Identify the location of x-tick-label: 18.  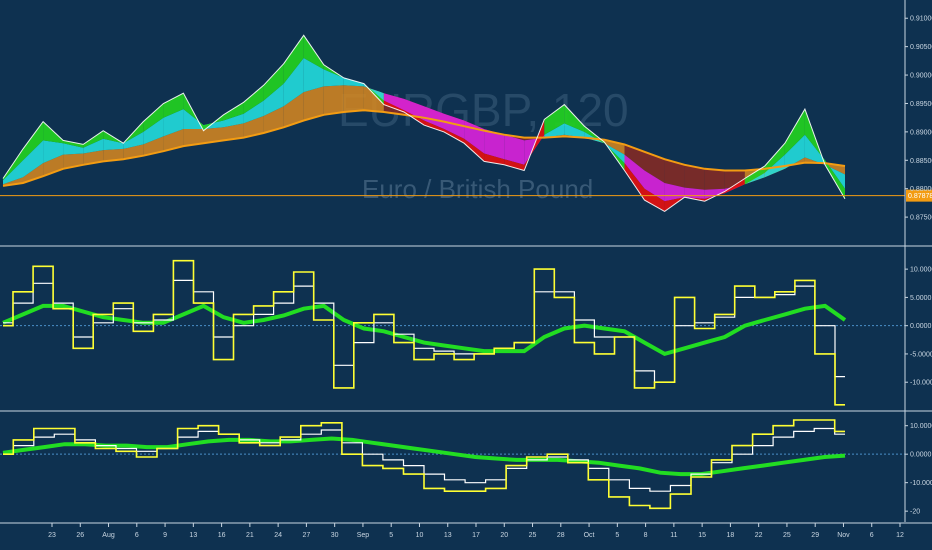
(731, 535).